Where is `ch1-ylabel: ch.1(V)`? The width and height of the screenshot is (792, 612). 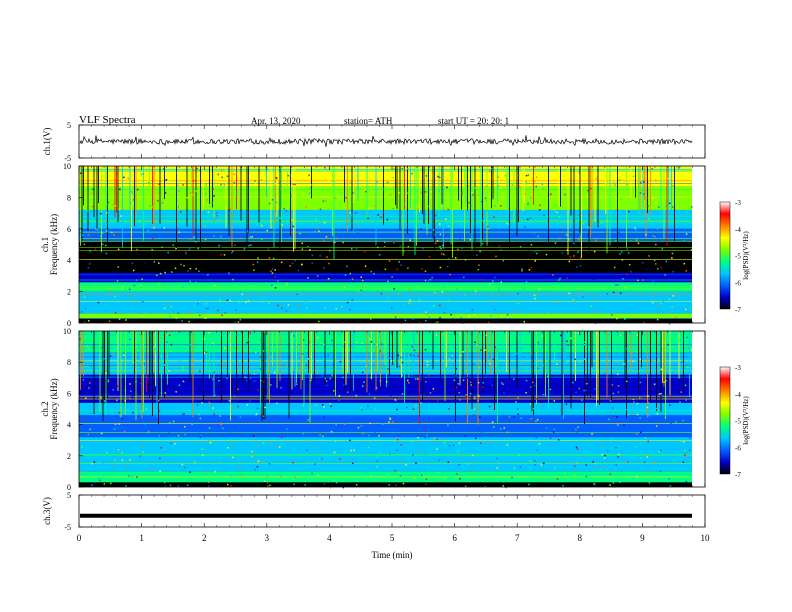 ch1-ylabel: ch.1(V) is located at coordinates (47, 142).